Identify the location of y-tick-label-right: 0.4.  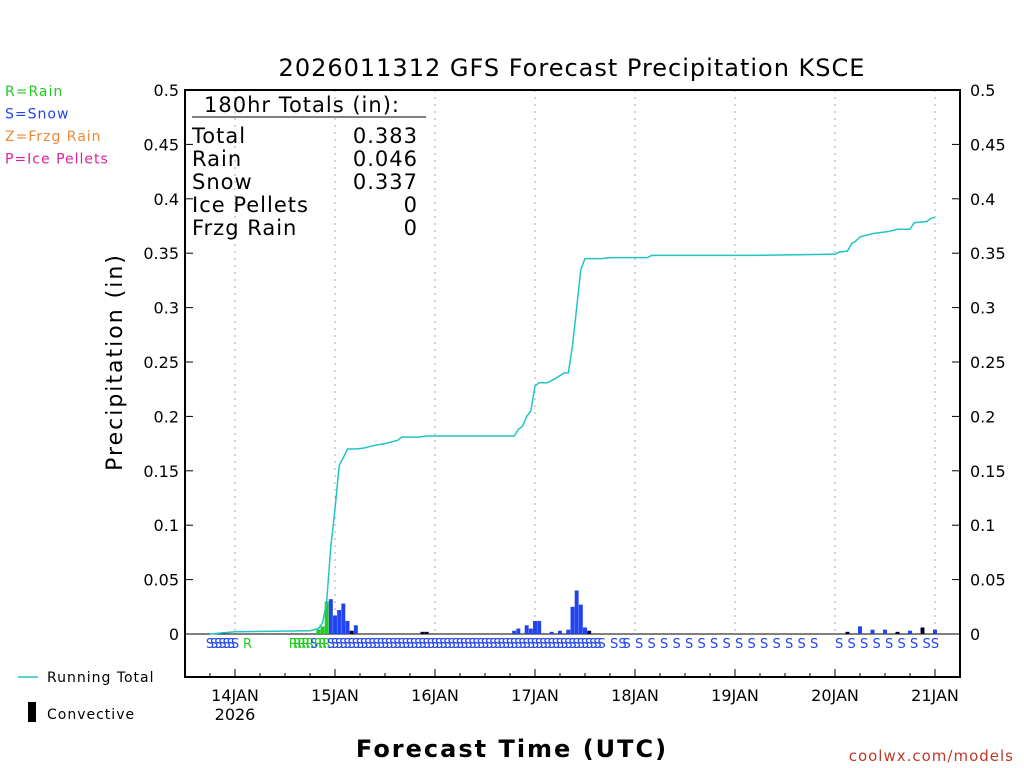
(982, 199).